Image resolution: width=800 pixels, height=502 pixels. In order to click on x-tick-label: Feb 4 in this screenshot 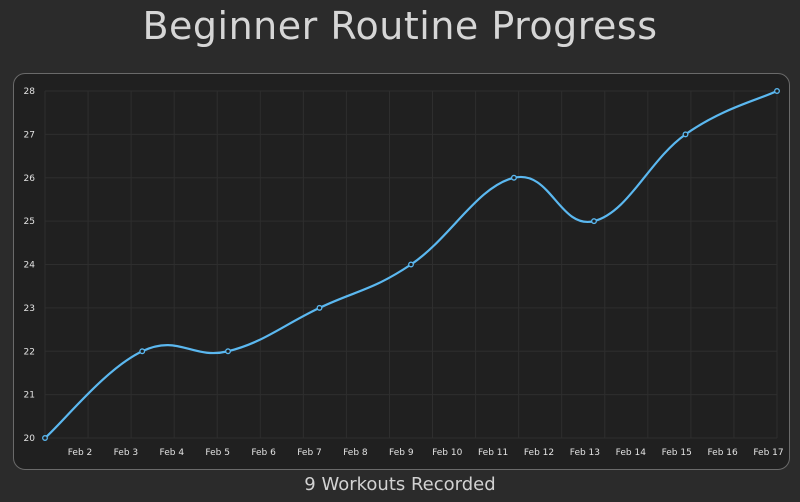, I will do `click(172, 453)`.